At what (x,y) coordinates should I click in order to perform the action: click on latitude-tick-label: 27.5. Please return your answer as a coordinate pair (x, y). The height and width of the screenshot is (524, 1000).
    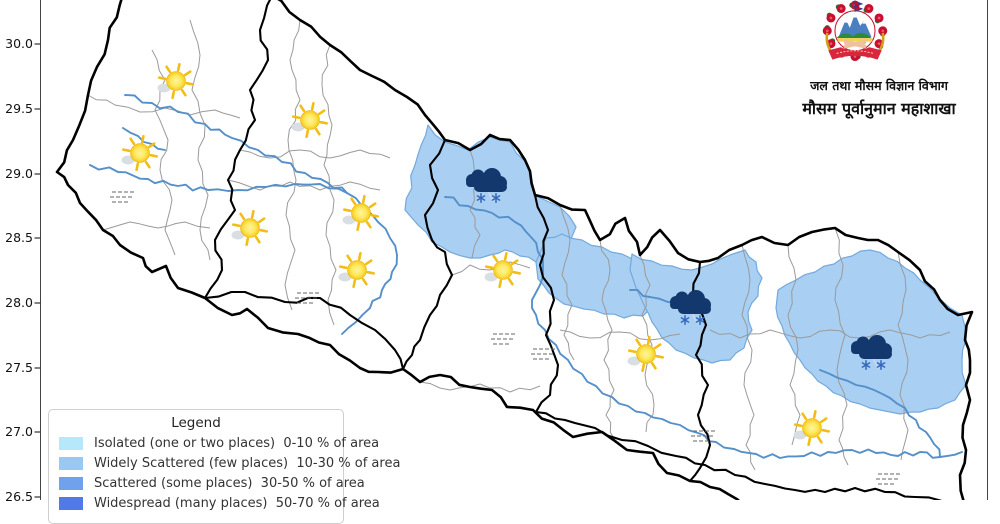
    Looking at the image, I should click on (19, 367).